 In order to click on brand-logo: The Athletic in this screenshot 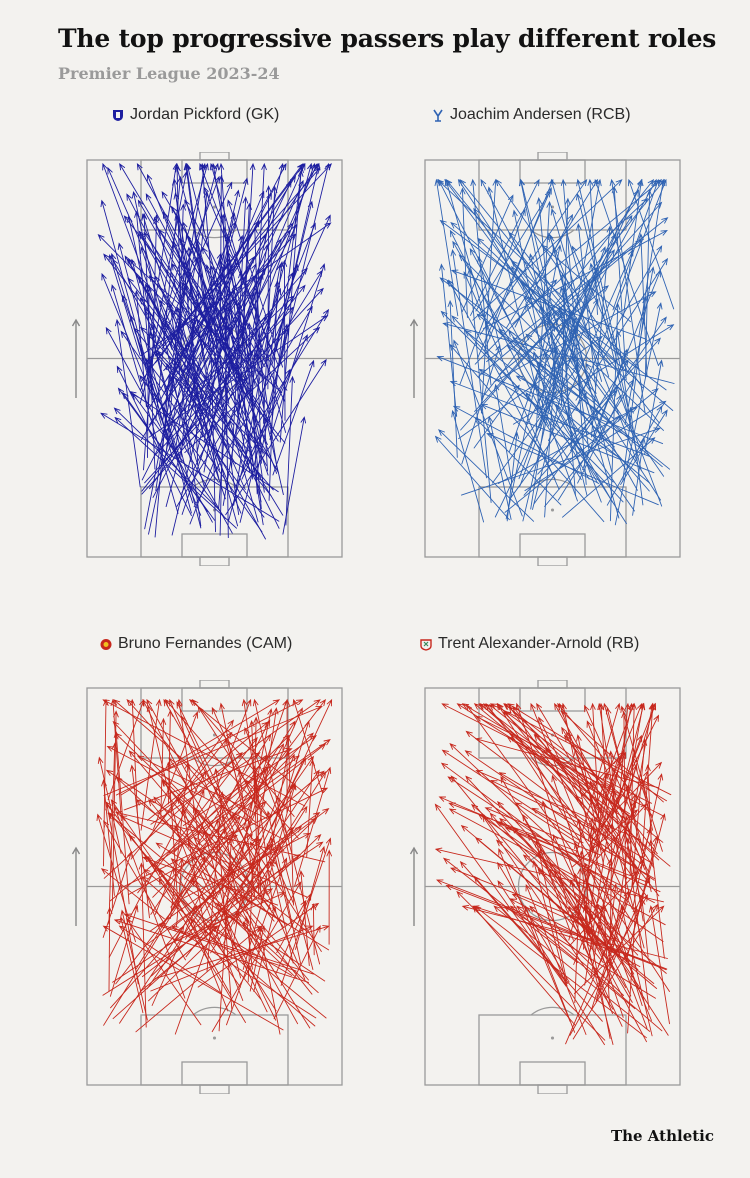, I will do `click(662, 1136)`.